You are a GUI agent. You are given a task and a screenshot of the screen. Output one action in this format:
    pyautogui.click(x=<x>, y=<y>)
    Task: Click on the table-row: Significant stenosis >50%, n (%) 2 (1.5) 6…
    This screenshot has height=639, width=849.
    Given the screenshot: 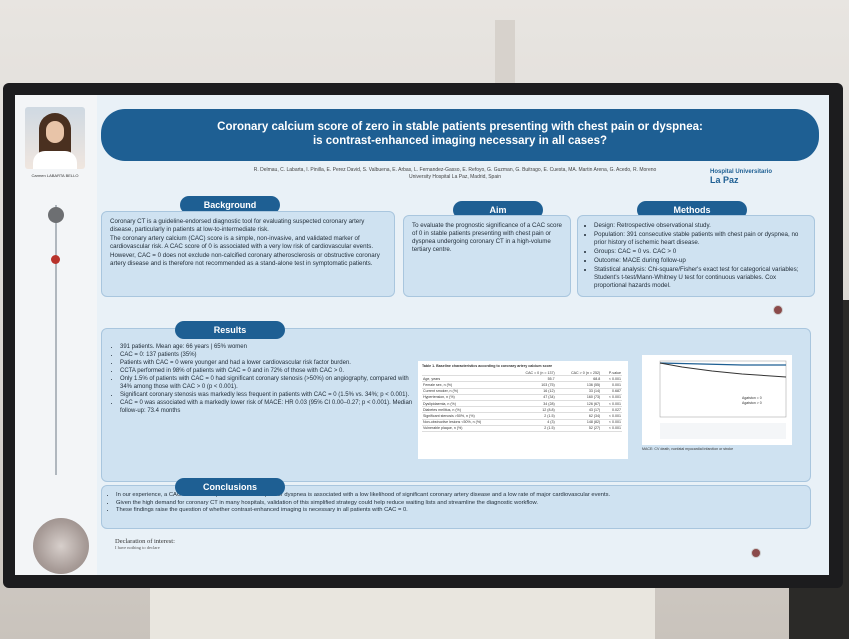 What is the action you would take?
    pyautogui.click(x=522, y=416)
    